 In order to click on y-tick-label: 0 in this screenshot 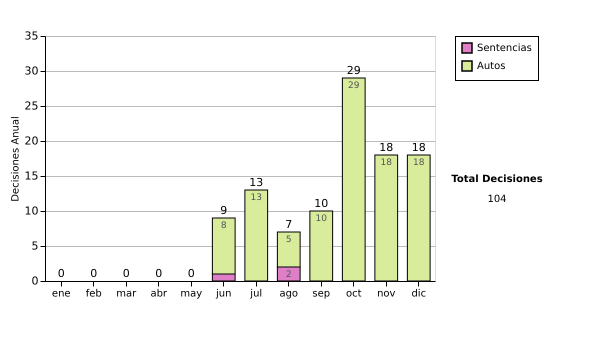, I will do `click(35, 281)`.